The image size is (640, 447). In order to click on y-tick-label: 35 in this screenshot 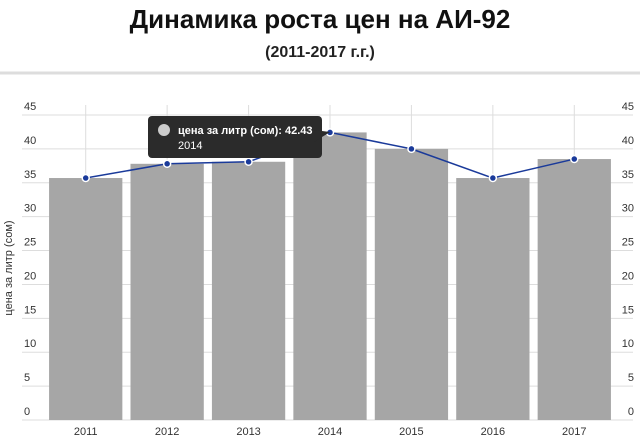, I will do `click(30, 175)`.